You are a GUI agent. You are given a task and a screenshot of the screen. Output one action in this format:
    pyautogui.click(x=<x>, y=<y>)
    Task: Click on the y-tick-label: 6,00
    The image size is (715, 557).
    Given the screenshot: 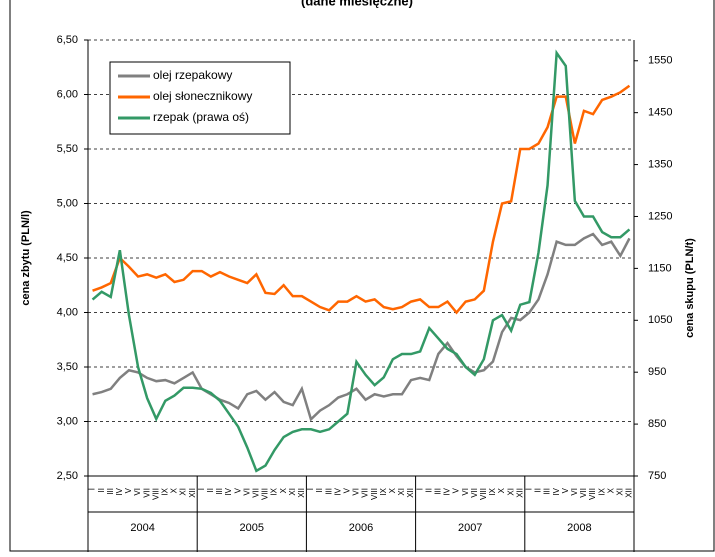 What is the action you would take?
    pyautogui.click(x=67, y=94)
    